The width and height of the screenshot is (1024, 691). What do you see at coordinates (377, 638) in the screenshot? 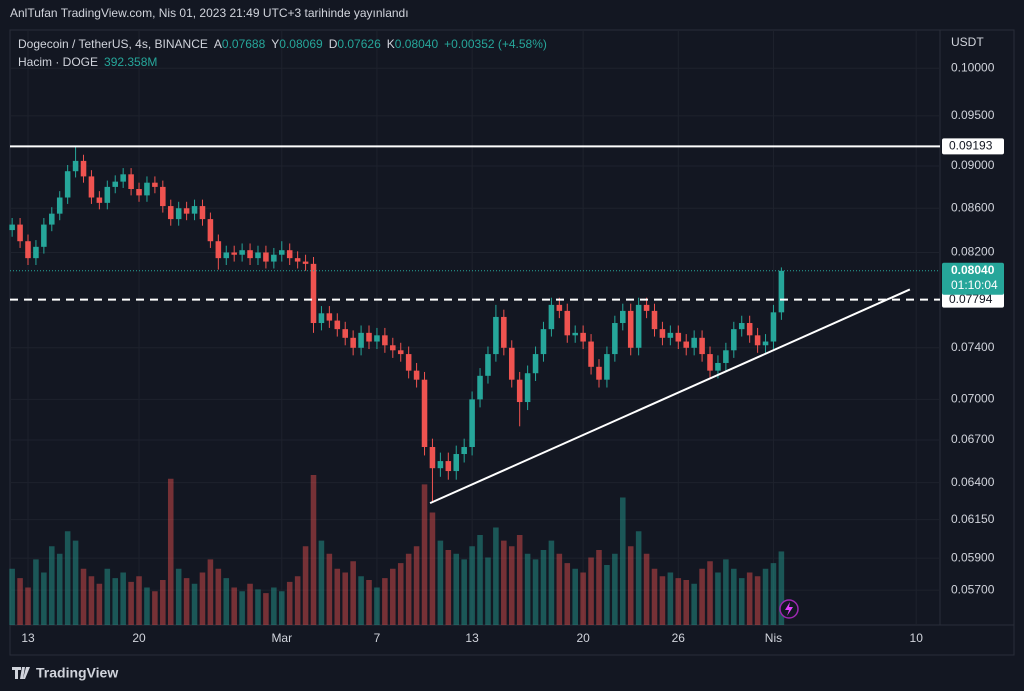
I see `x-tick-label: 7` at bounding box center [377, 638].